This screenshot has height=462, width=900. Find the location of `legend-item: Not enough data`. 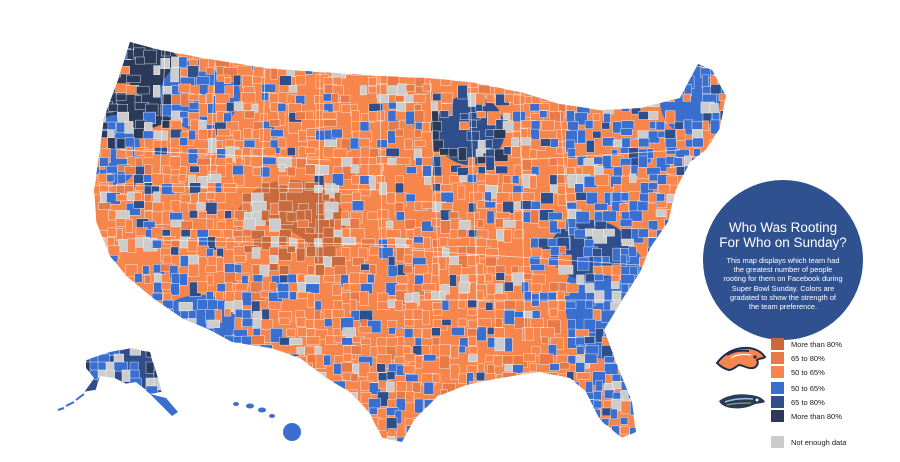

legend-item: Not enough data is located at coordinates (808, 442).